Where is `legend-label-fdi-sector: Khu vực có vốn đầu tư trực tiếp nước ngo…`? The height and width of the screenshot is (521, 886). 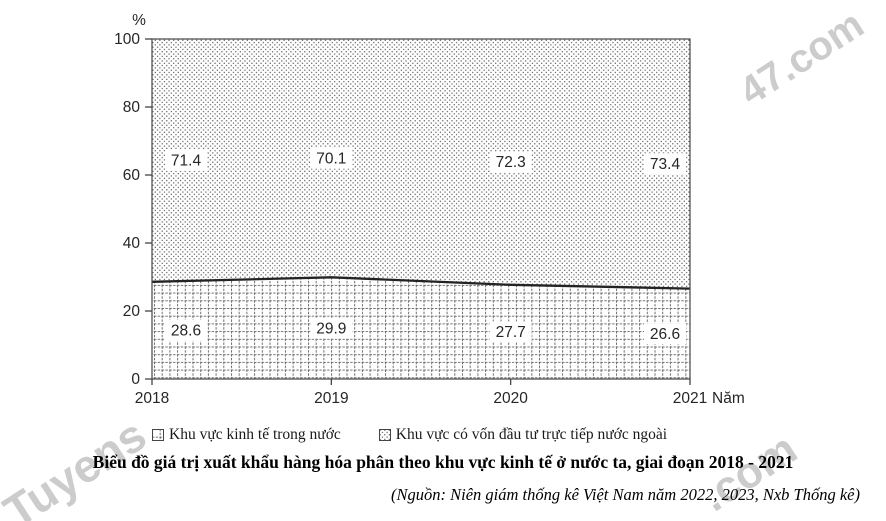 legend-label-fdi-sector: Khu vực có vốn đầu tư trực tiếp nước ngo… is located at coordinates (531, 434).